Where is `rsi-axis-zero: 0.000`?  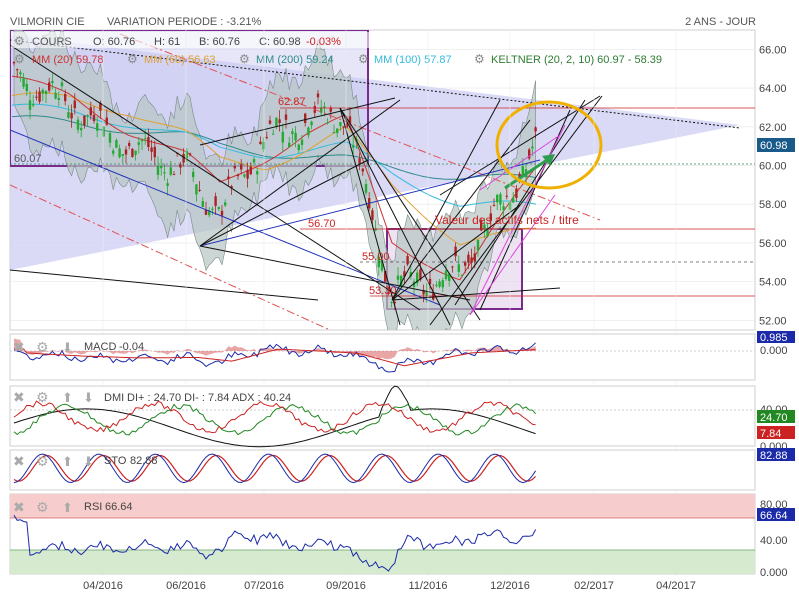 rsi-axis-zero: 0.000 is located at coordinates (774, 573).